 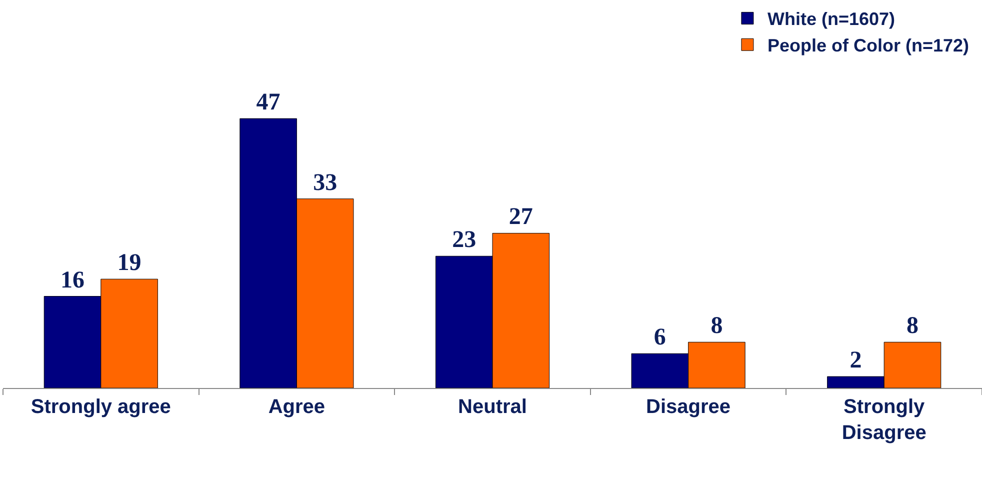 I want to click on legend-label: White (n=1607), so click(x=831, y=19).